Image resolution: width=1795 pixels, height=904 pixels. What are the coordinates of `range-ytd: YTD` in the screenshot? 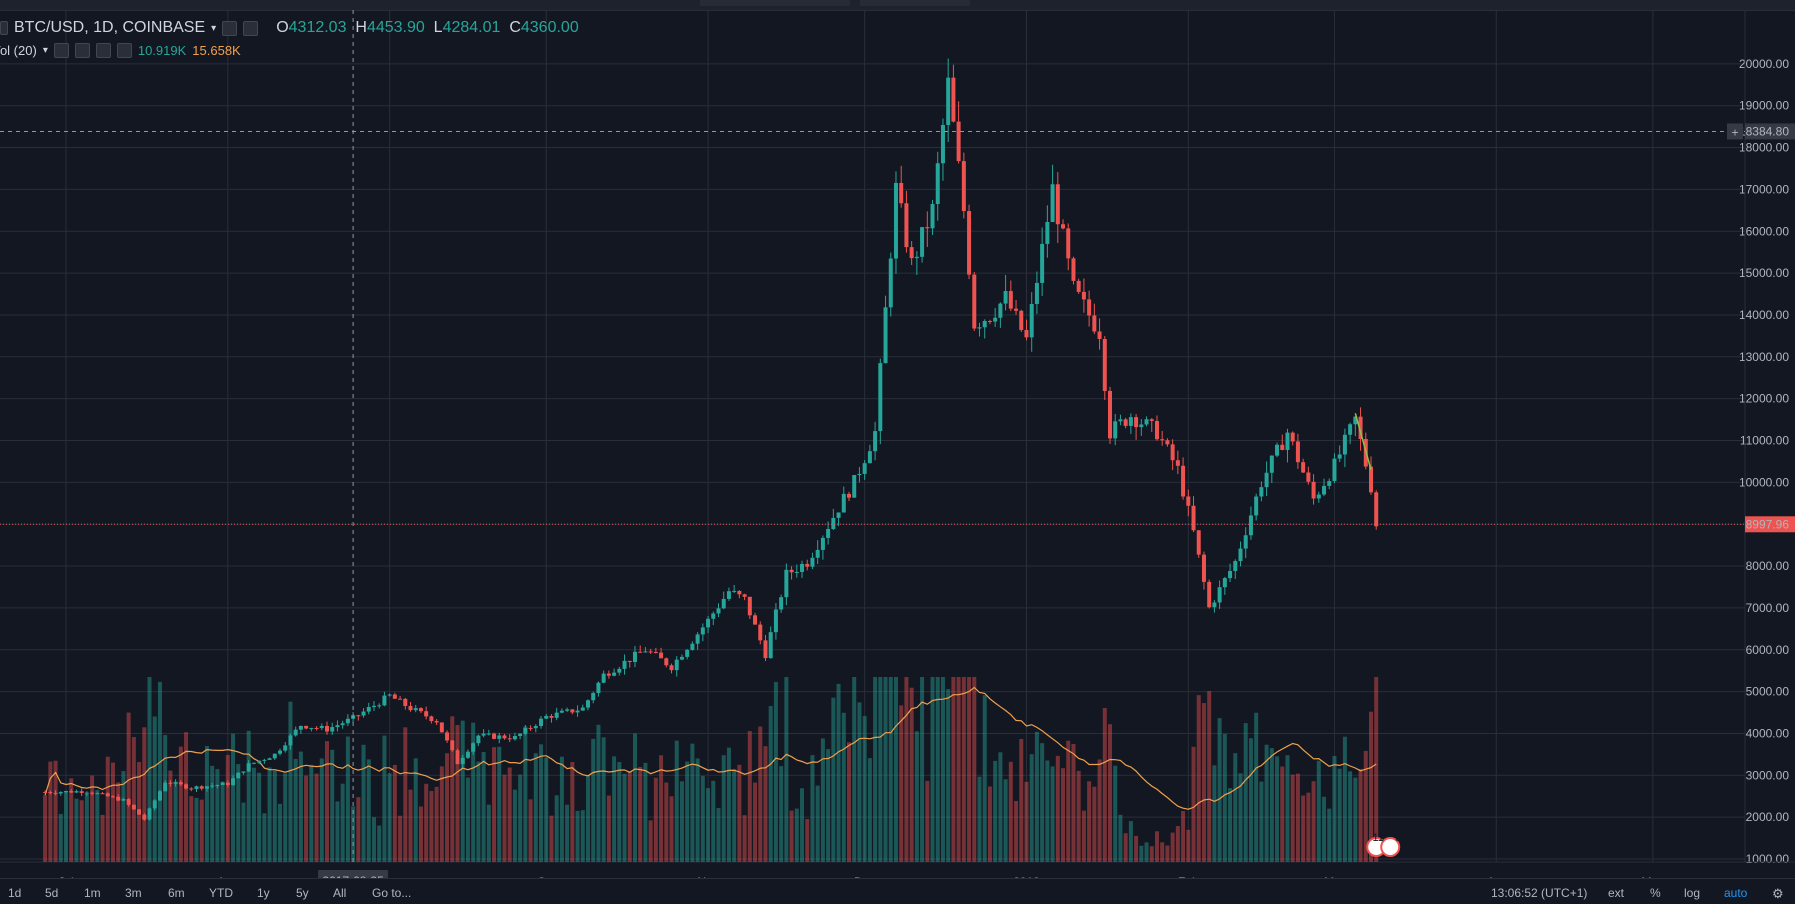 It's located at (221, 893).